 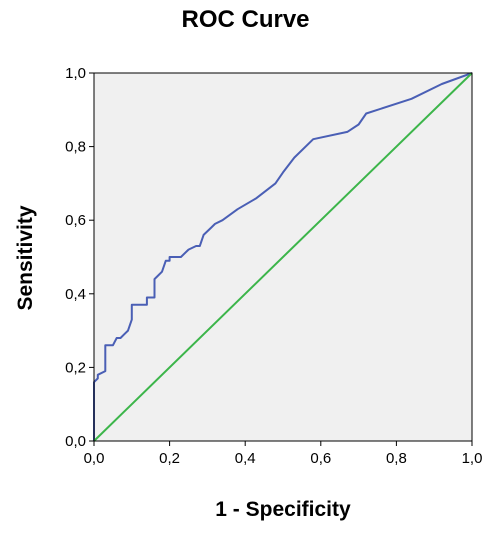 I want to click on y-tick-label: 0,2, so click(x=75, y=367).